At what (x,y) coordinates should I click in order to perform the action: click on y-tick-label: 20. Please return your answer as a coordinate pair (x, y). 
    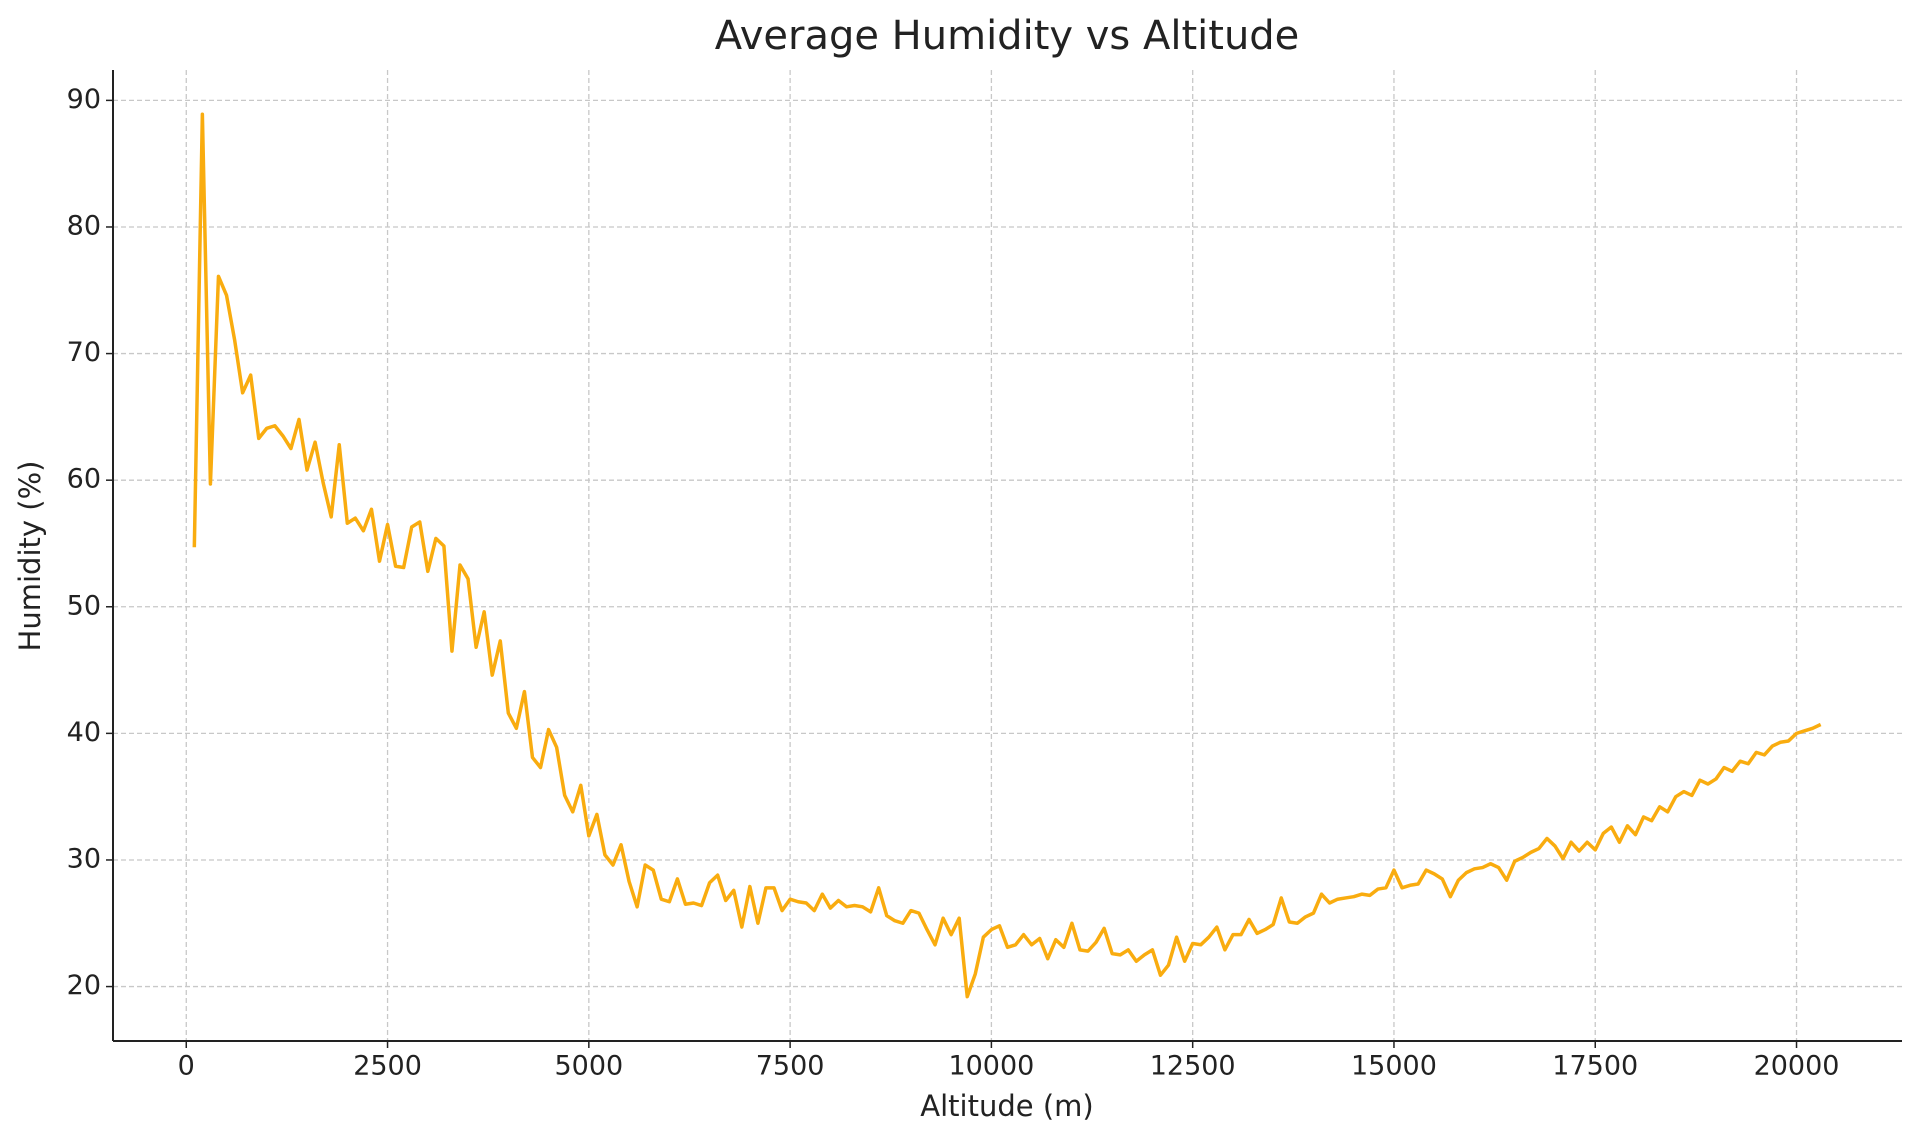
    Looking at the image, I should click on (84, 985).